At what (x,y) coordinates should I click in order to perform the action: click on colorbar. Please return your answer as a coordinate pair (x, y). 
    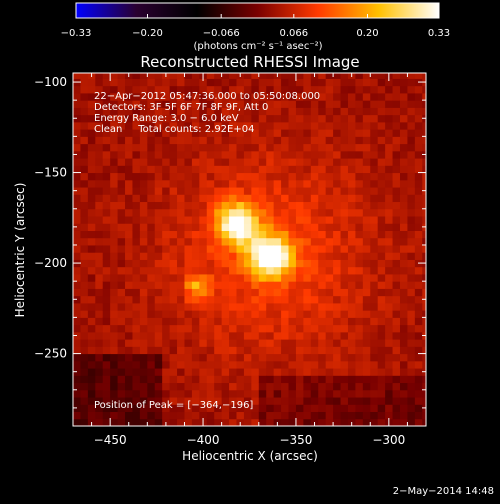
    Looking at the image, I should click on (257, 10).